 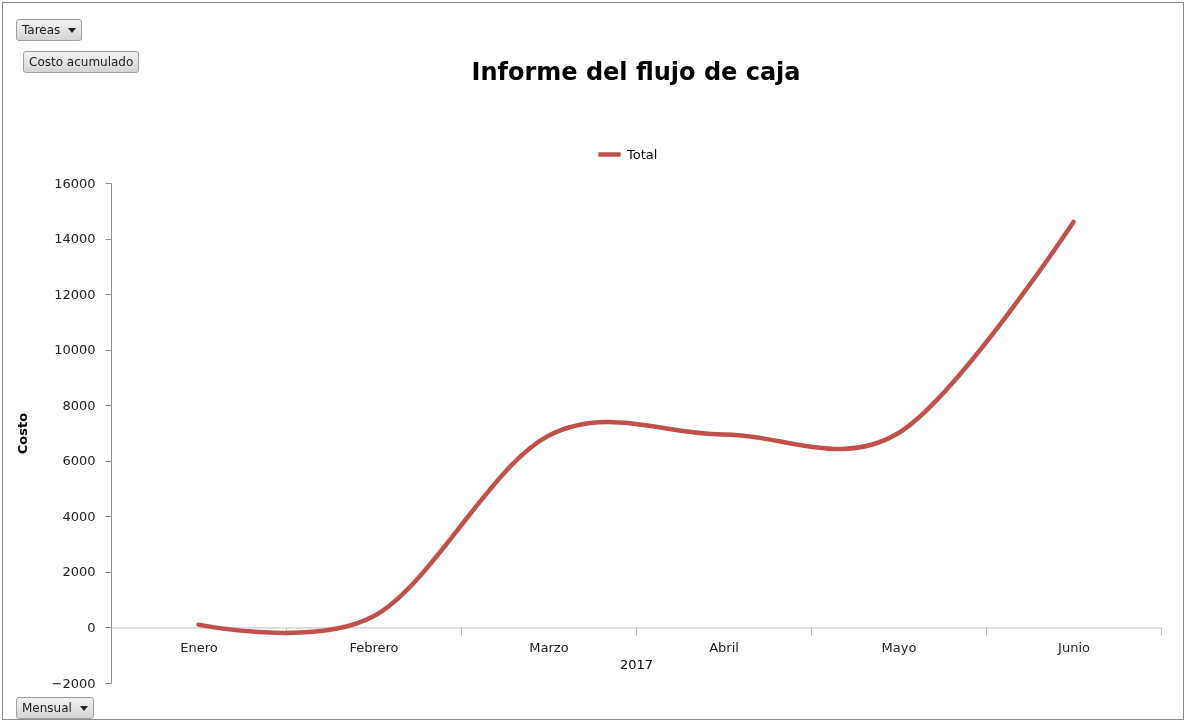 I want to click on dropdown-button: Mensual, so click(x=55, y=708).